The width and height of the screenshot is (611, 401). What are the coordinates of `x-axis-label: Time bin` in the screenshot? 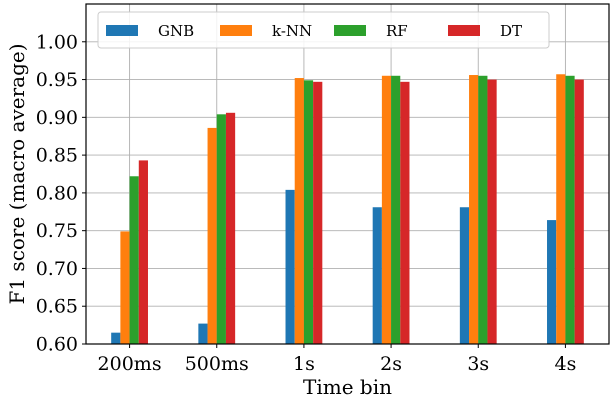 It's located at (347, 387).